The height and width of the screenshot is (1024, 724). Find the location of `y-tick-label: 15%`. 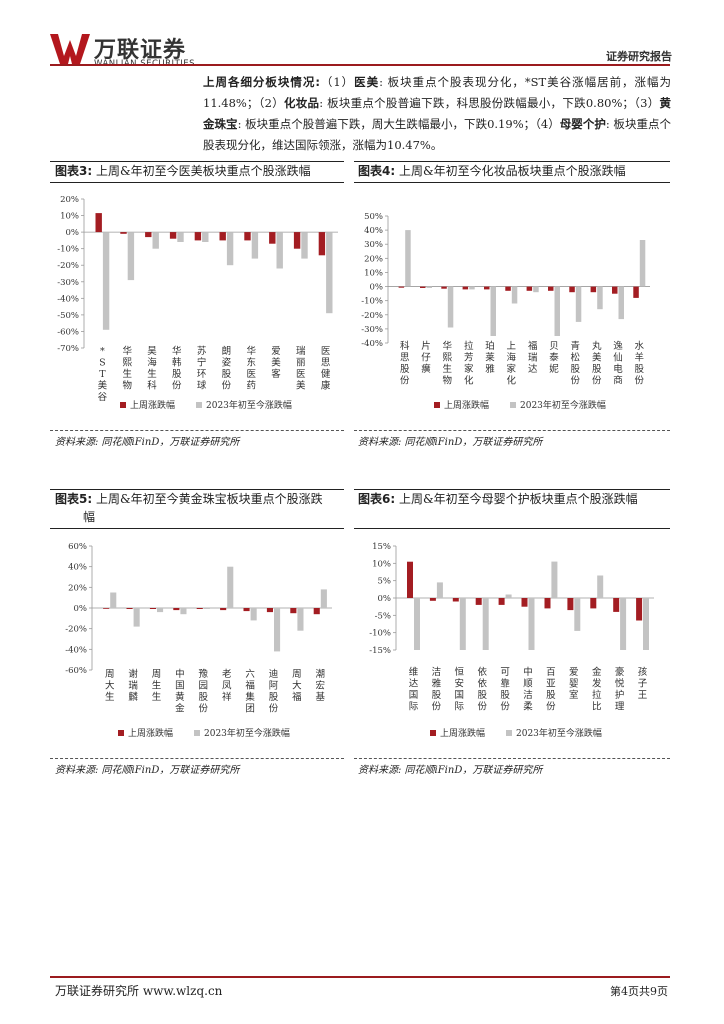

y-tick-label: 15% is located at coordinates (381, 547).